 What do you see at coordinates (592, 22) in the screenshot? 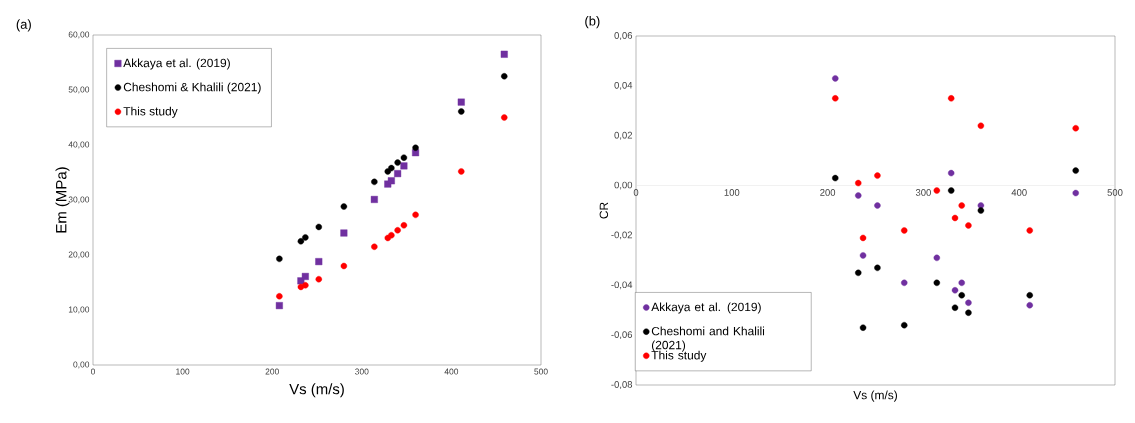
I see `chart-title: (b)` at bounding box center [592, 22].